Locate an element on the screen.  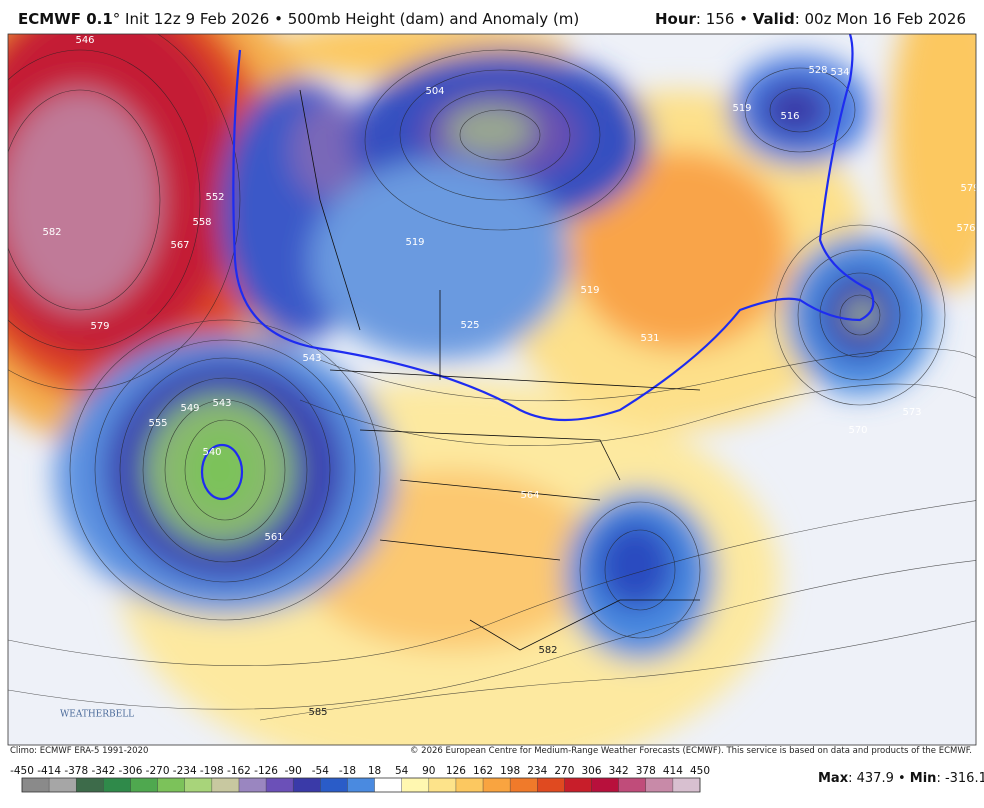
contour-label: 528 is located at coordinates (817, 70).